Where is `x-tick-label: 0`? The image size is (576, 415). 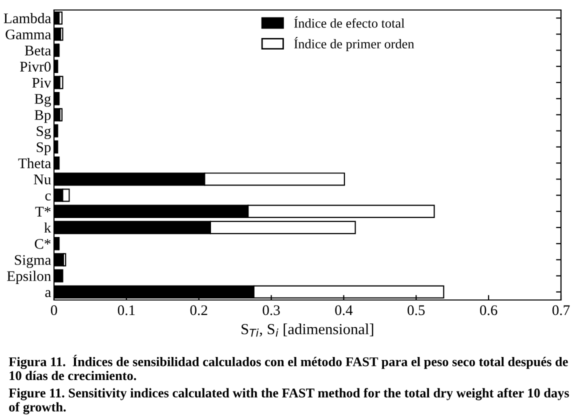
x-tick-label: 0 is located at coordinates (54, 310).